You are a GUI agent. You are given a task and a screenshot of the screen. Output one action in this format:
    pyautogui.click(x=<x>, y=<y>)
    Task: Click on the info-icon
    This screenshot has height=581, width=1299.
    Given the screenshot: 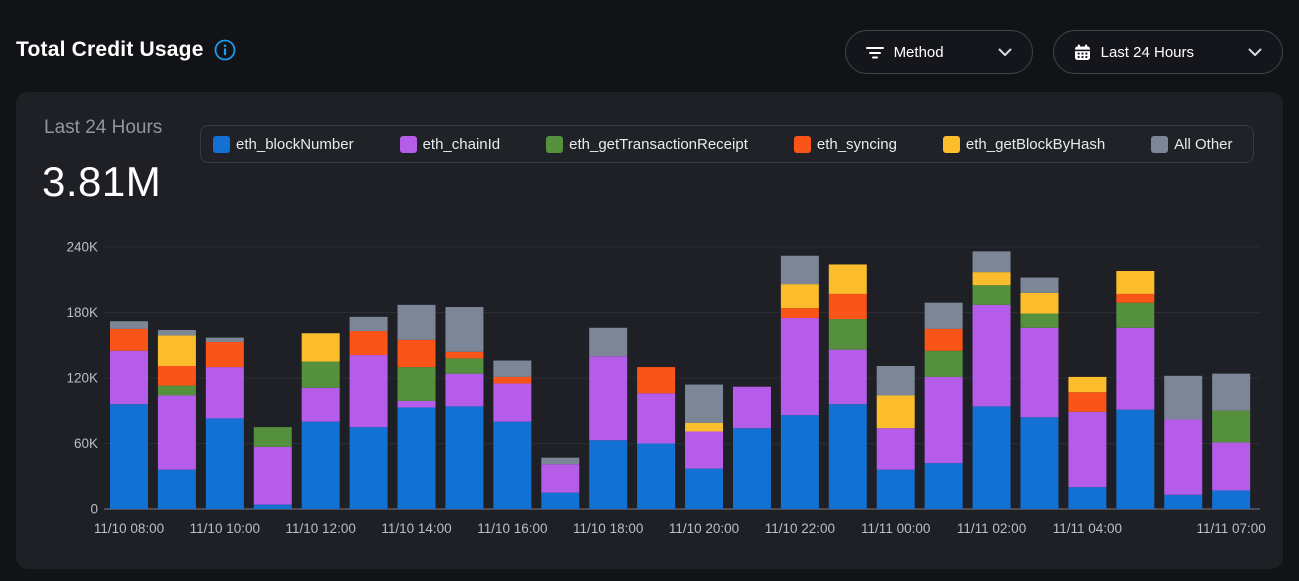 What is the action you would take?
    pyautogui.click(x=225, y=50)
    